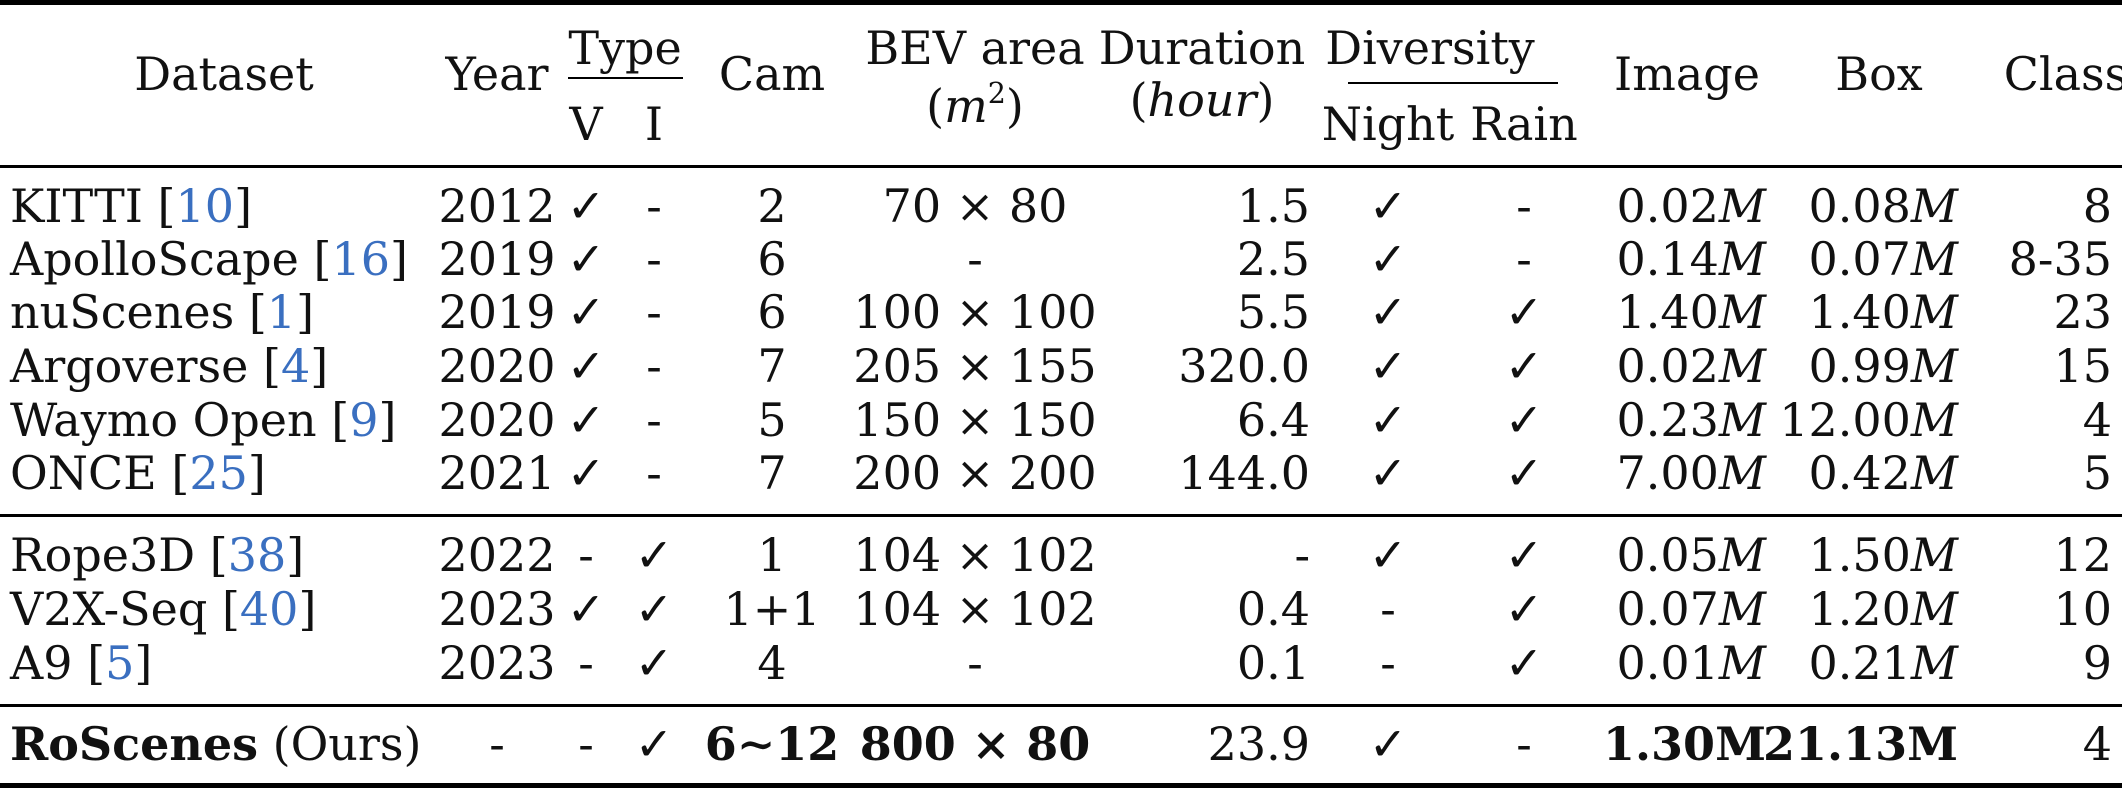 The width and height of the screenshot is (2122, 800). What do you see at coordinates (364, 420) in the screenshot?
I see `citation-link: 9` at bounding box center [364, 420].